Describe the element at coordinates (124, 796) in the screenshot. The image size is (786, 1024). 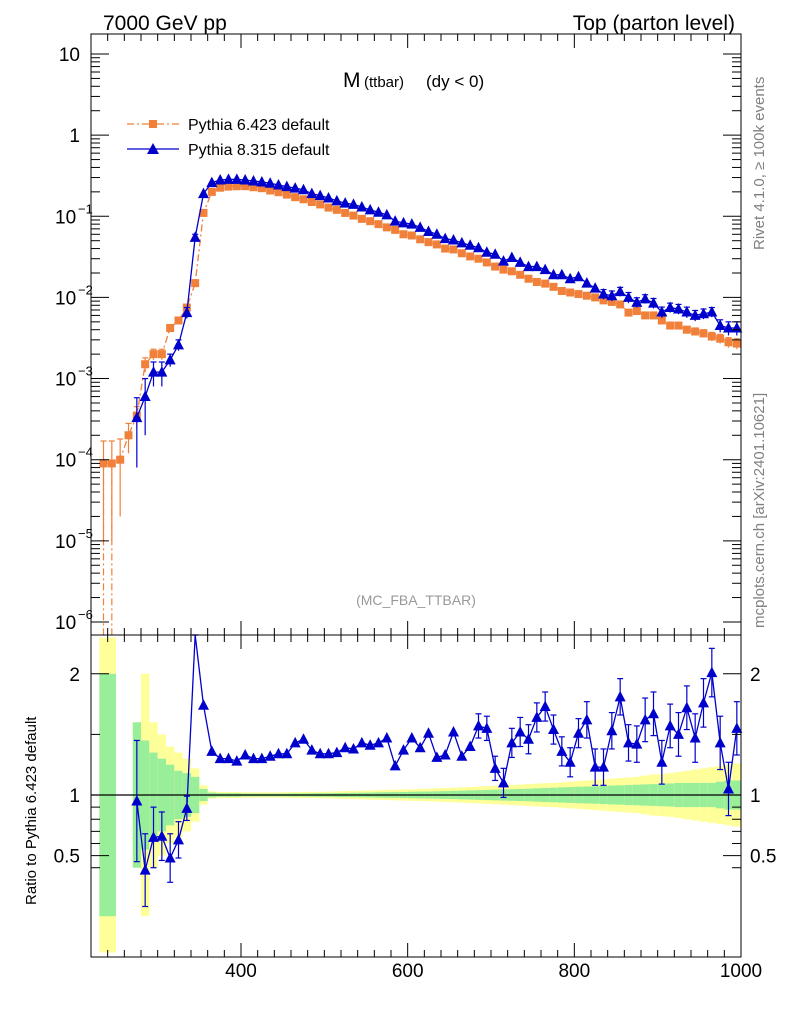
I see `ratio-band-gap` at that location.